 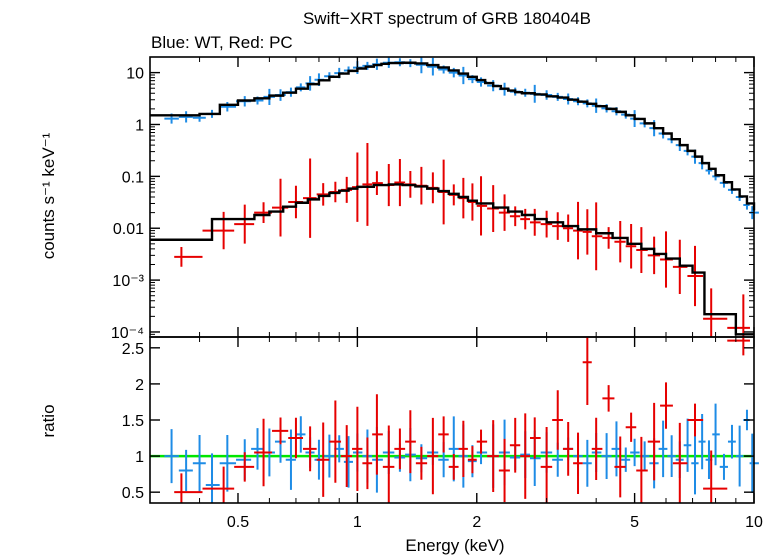 What do you see at coordinates (48, 195) in the screenshot?
I see `spectrum-y-axis-label: counts s⁻¹ keV⁻¹` at bounding box center [48, 195].